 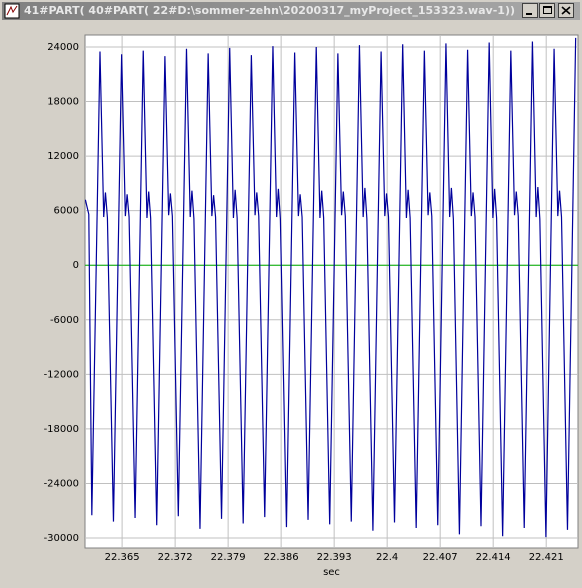 What do you see at coordinates (76, 265) in the screenshot?
I see `y-tick-label: 0` at bounding box center [76, 265].